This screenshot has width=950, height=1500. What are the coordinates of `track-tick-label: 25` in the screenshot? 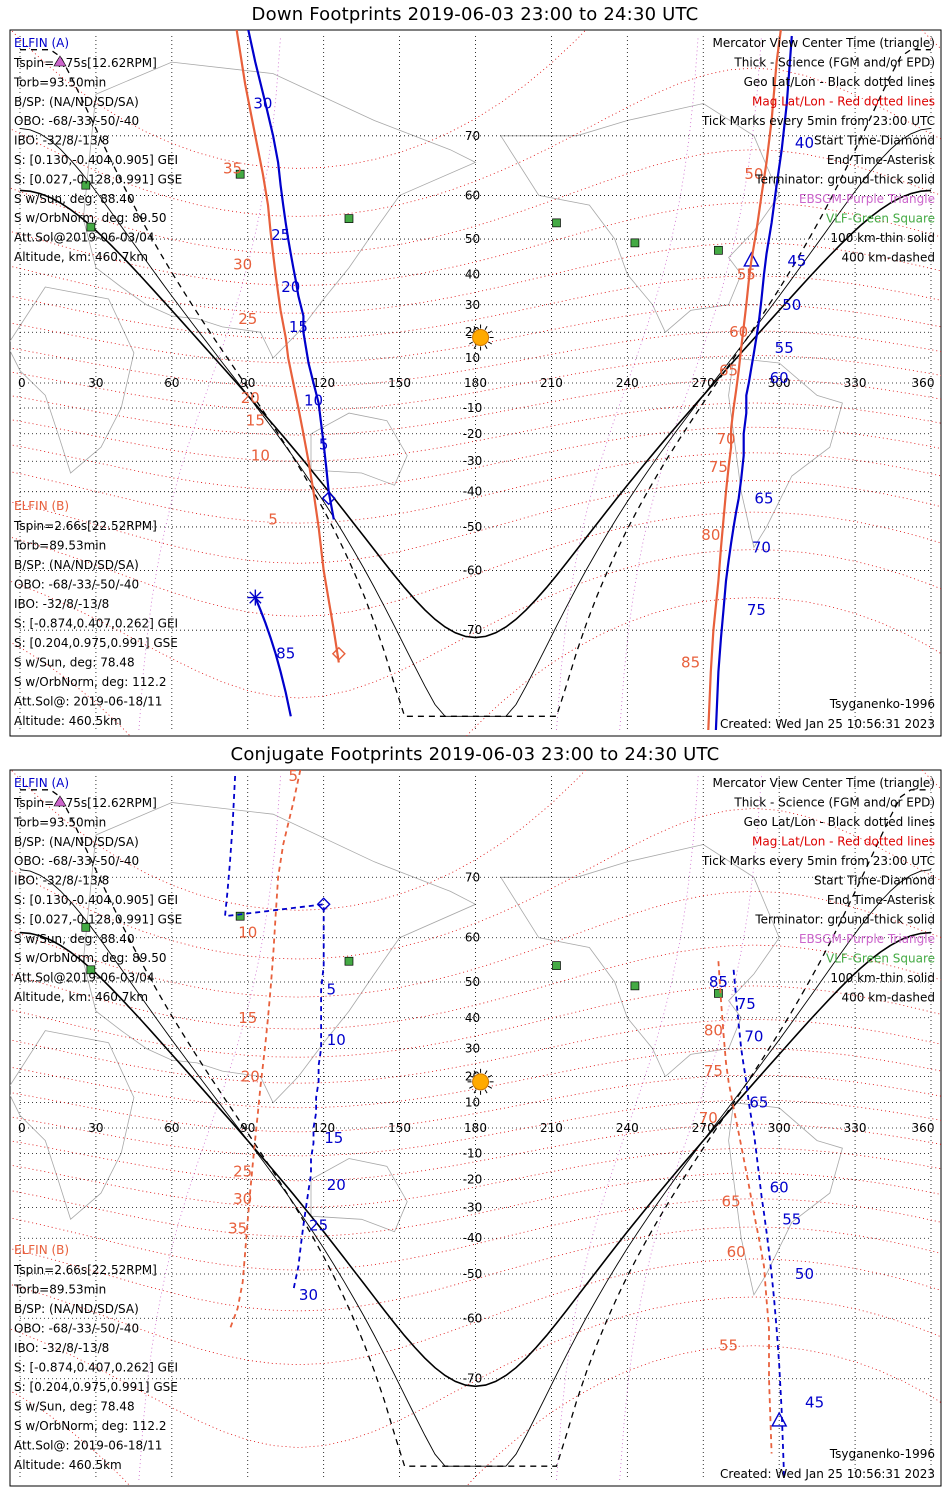 It's located at (280, 235).